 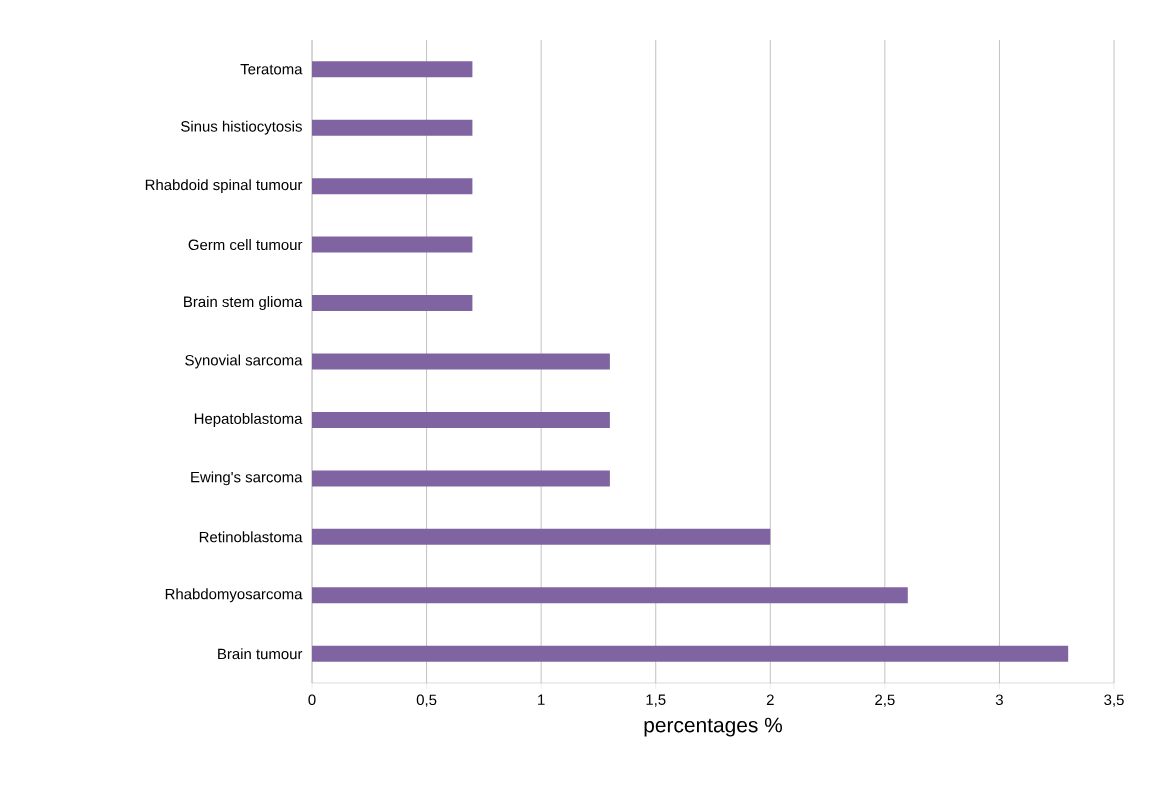 I want to click on x-tick-label: 0,5, so click(x=426, y=700).